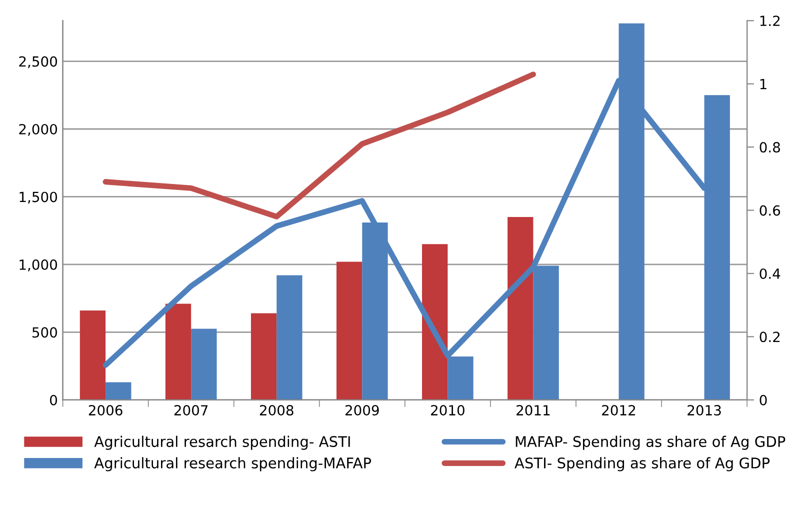 Image resolution: width=805 pixels, height=516 pixels. Describe the element at coordinates (619, 410) in the screenshot. I see `x-tick-label: 2012` at that location.